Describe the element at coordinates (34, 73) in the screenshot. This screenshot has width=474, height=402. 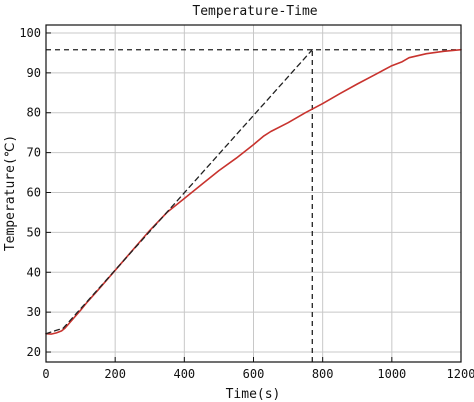
I see `y-tick-label: 90` at that location.